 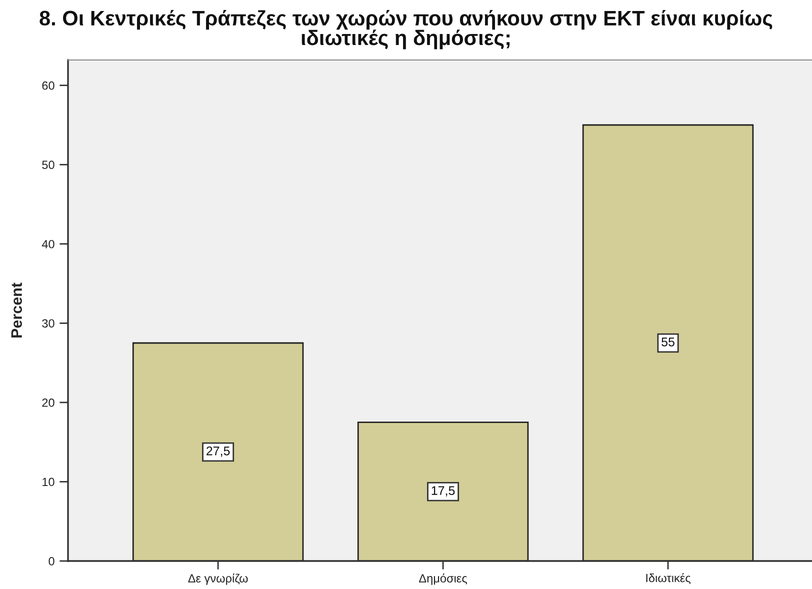 I want to click on data-label: 27,5, so click(x=218, y=451).